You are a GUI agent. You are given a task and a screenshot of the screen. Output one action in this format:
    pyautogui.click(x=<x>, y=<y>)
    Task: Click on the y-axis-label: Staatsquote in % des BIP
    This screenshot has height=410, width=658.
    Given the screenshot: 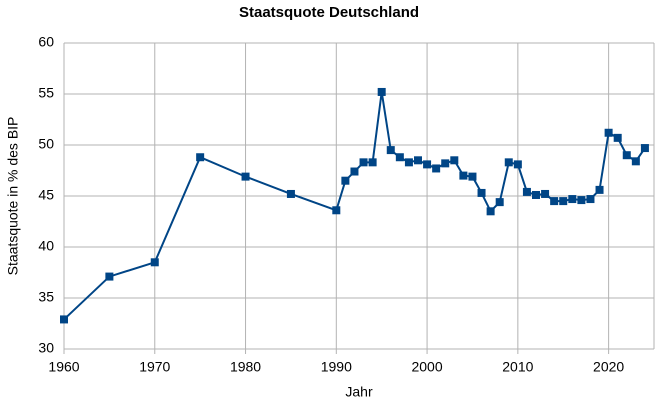 What is the action you would take?
    pyautogui.click(x=13, y=196)
    